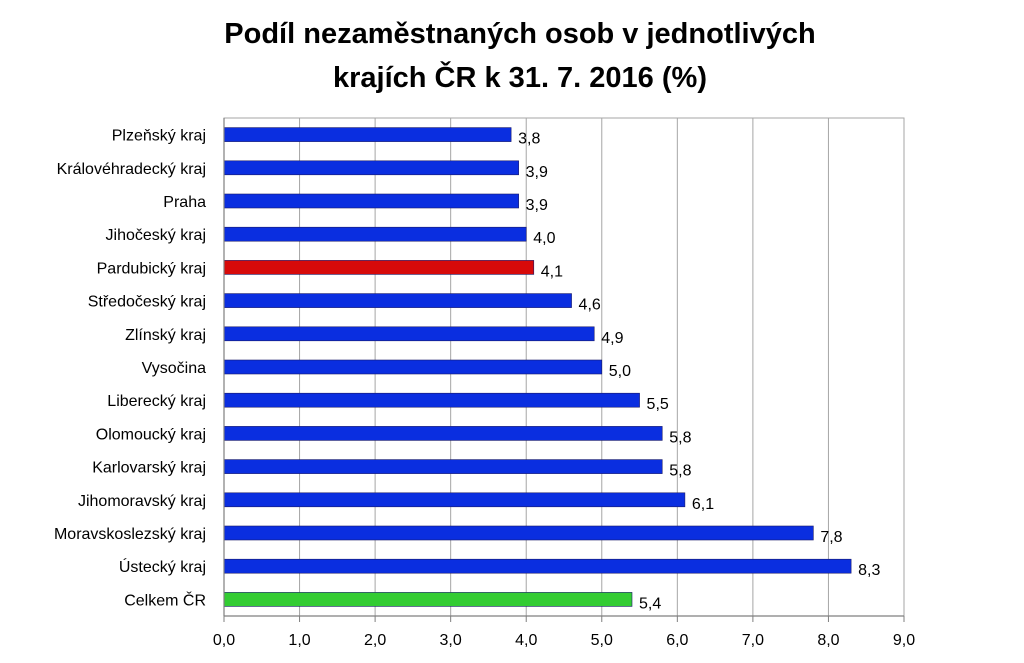 The image size is (1024, 663). Describe the element at coordinates (753, 640) in the screenshot. I see `x-tick-label: 7,0` at that location.